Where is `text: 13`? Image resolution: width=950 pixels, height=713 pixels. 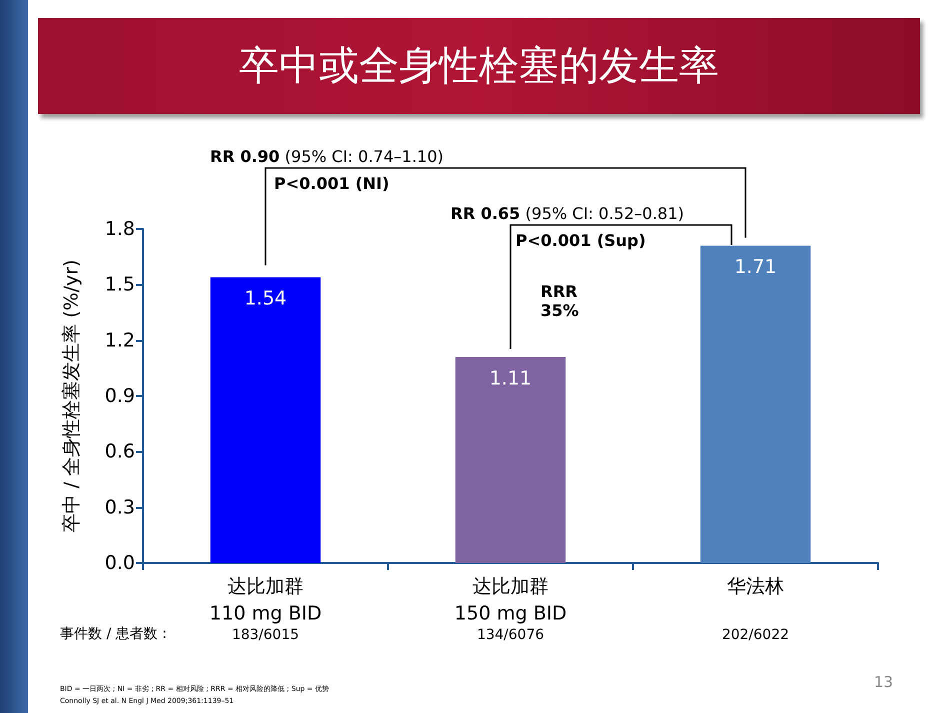
text: 13 is located at coordinates (884, 682).